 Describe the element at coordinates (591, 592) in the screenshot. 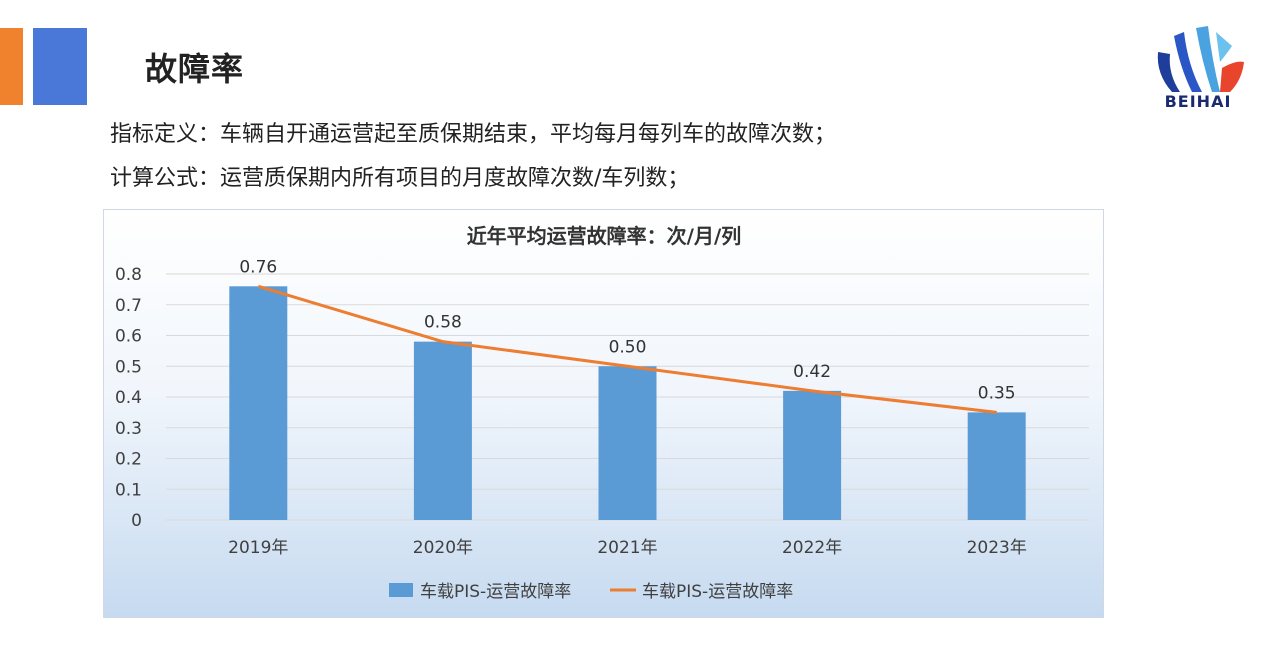

I see `legend: 车载PIS-运营故障率 车载PIS-运营故障率` at that location.